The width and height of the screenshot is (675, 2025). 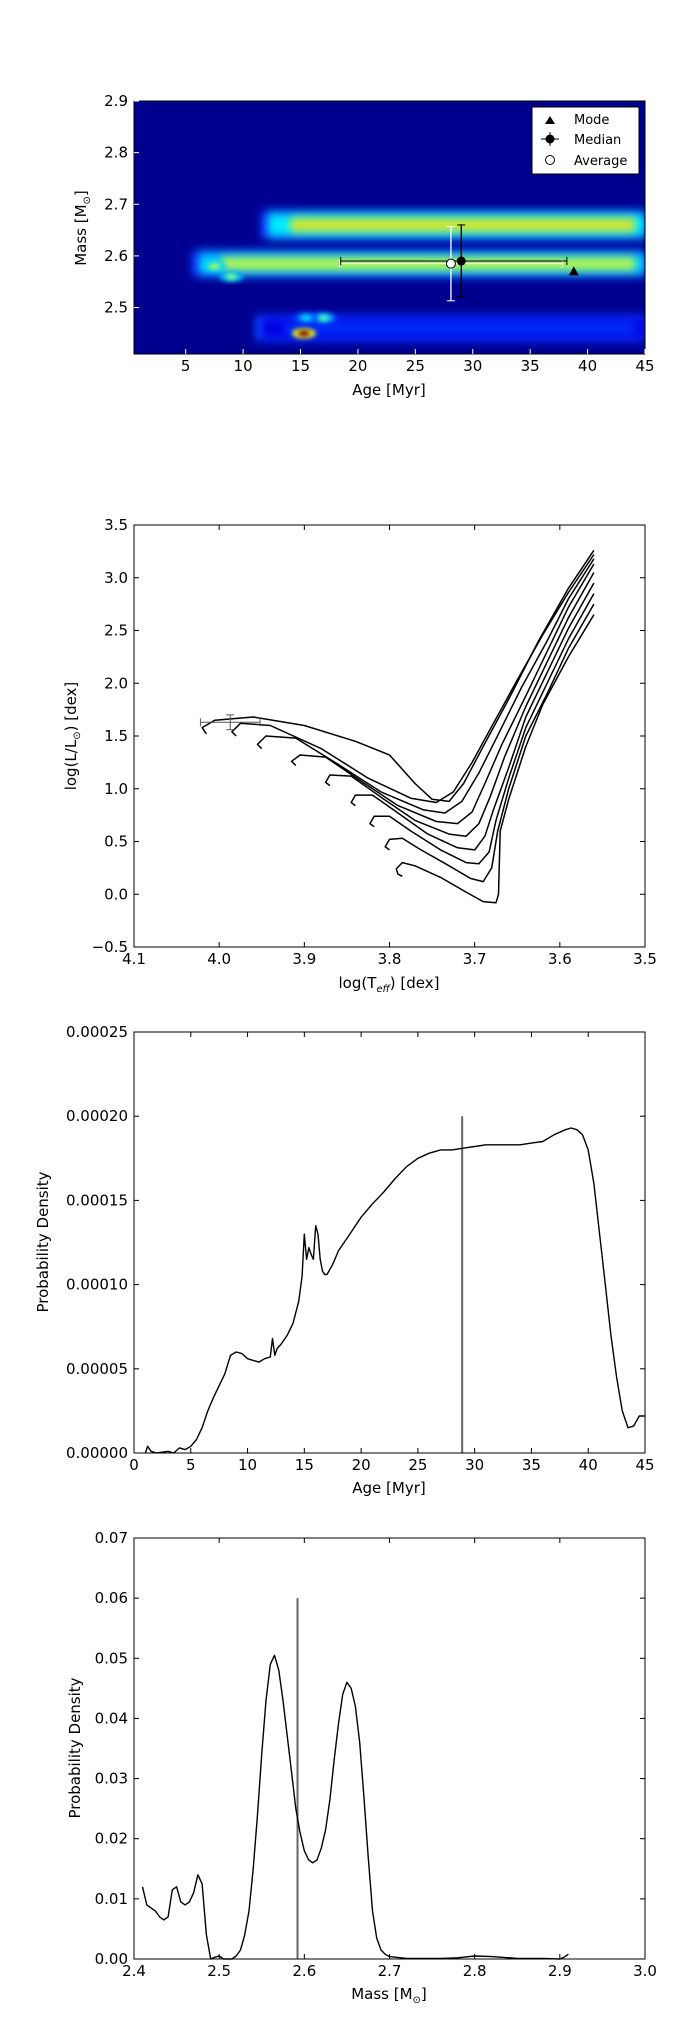 I want to click on y-tick-label: 0.07, so click(x=111, y=1538).